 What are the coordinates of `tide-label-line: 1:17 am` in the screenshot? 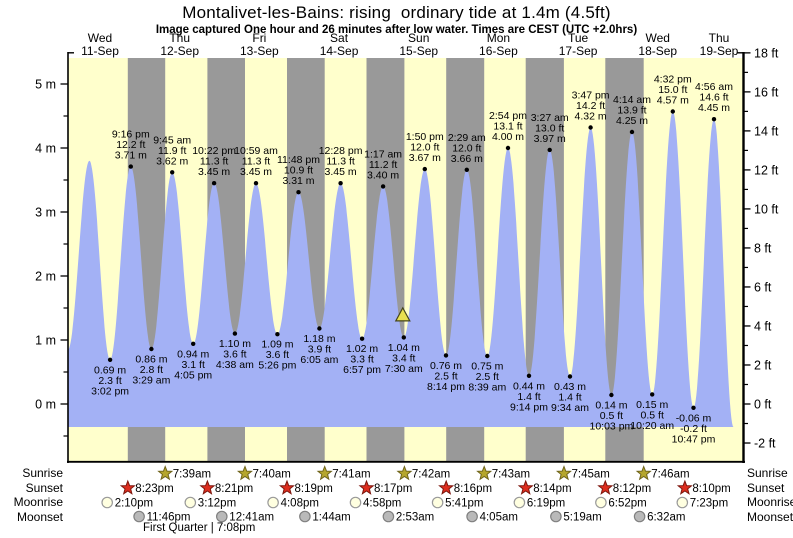 It's located at (383, 154).